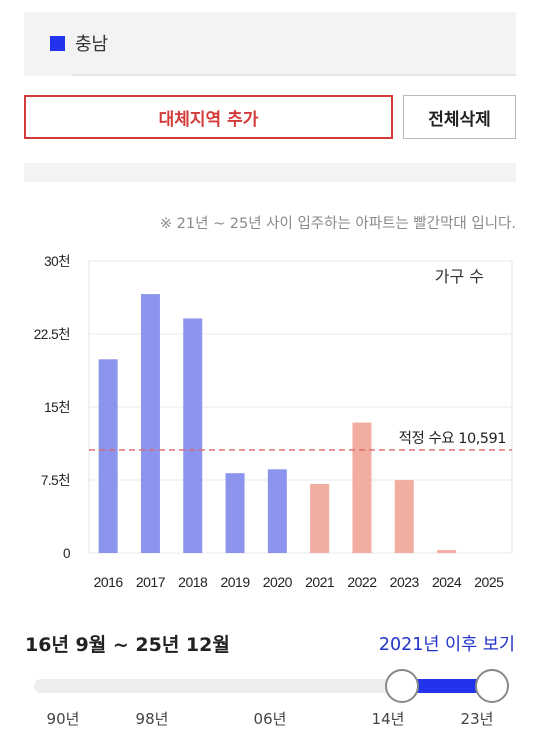 This screenshot has width=540, height=735. Describe the element at coordinates (193, 582) in the screenshot. I see `x-tick-label: 2018` at that location.